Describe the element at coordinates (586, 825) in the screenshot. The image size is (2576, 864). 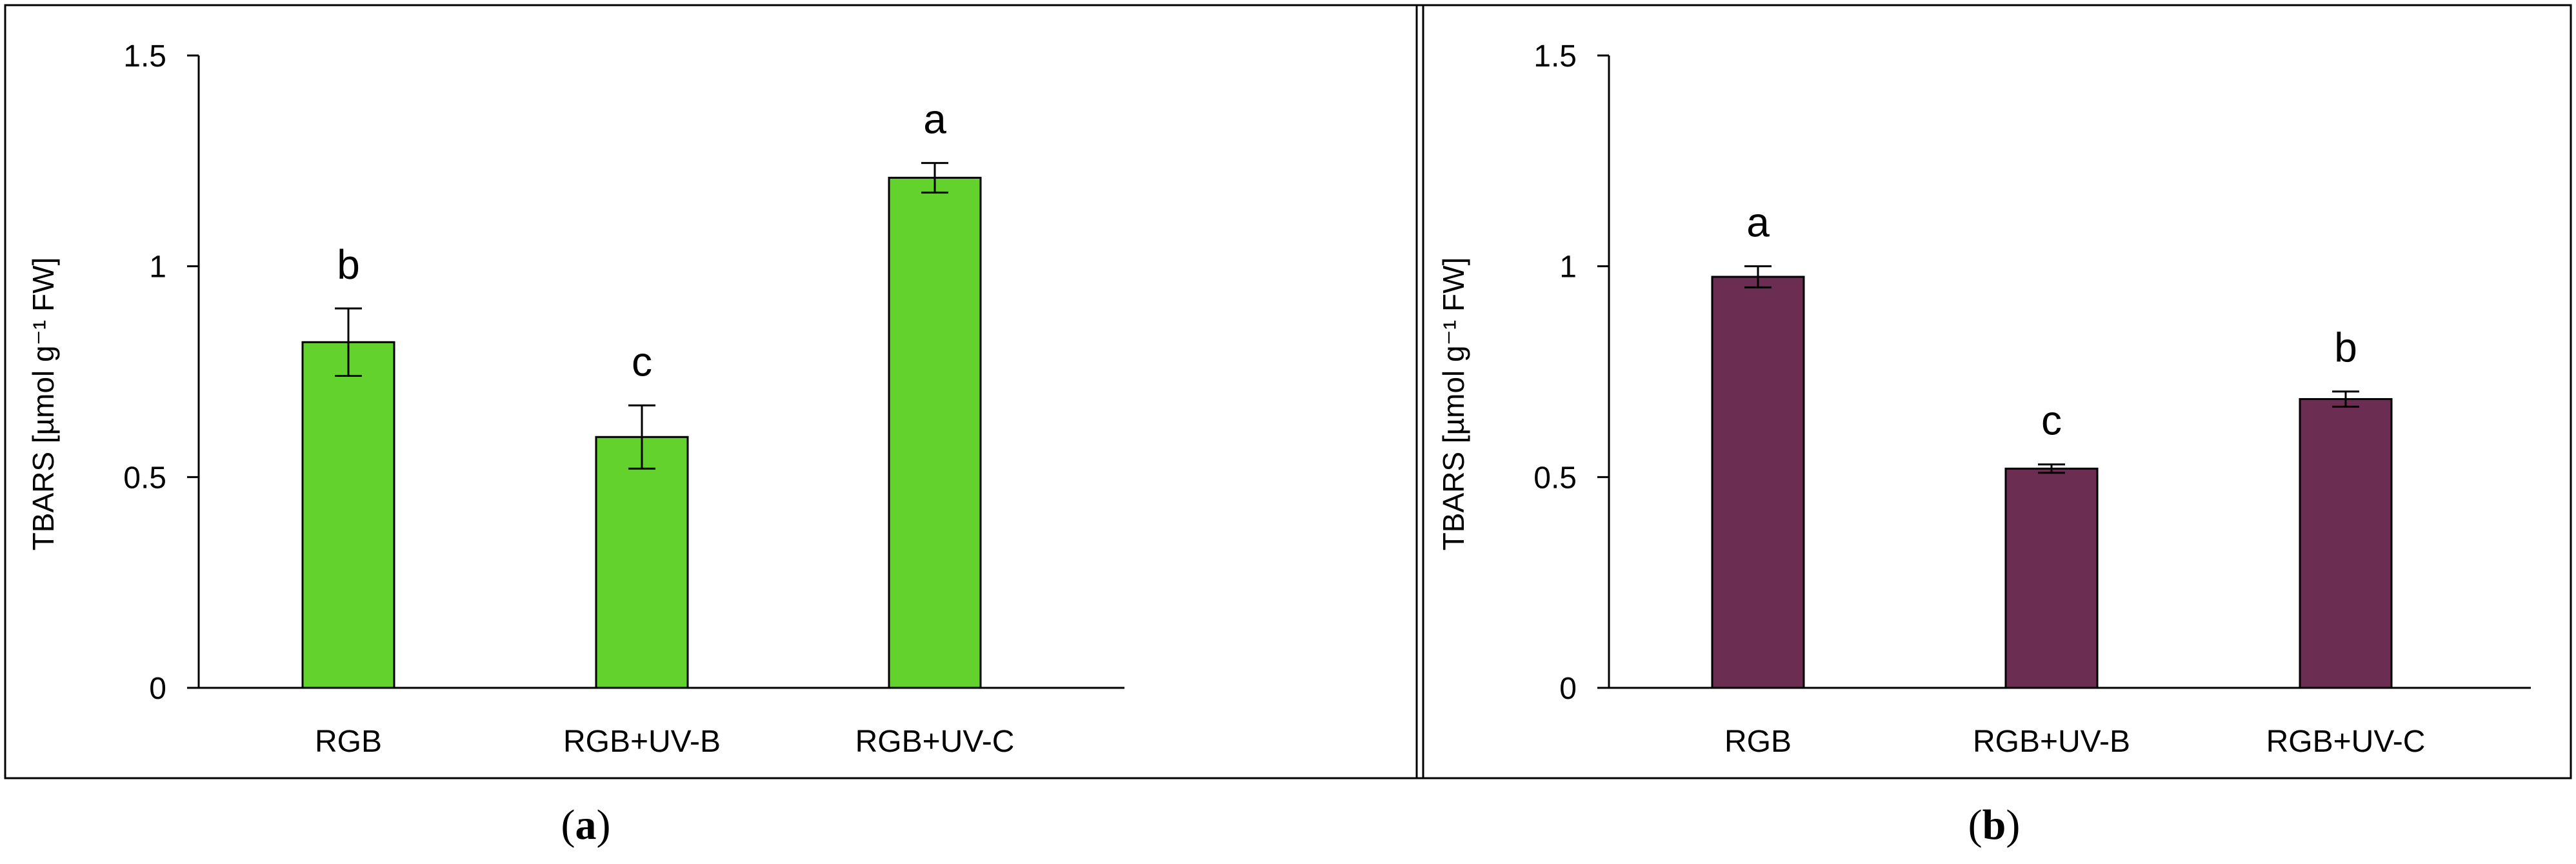
I see `panel-label: (a)` at that location.